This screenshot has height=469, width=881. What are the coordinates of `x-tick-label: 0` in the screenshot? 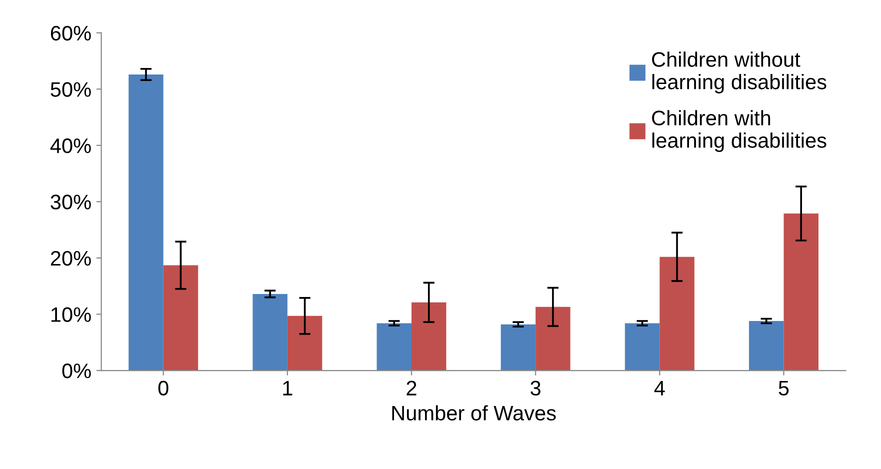 It's located at (163, 388).